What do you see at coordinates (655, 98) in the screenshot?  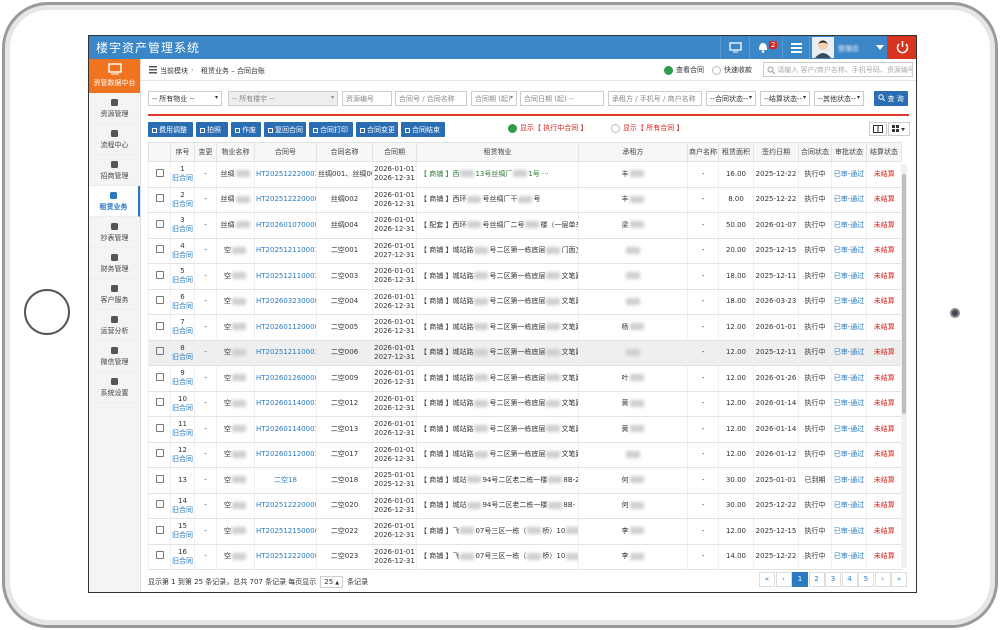 I see `filter-input: 承租方 / 手机号 / 商户名称` at bounding box center [655, 98].